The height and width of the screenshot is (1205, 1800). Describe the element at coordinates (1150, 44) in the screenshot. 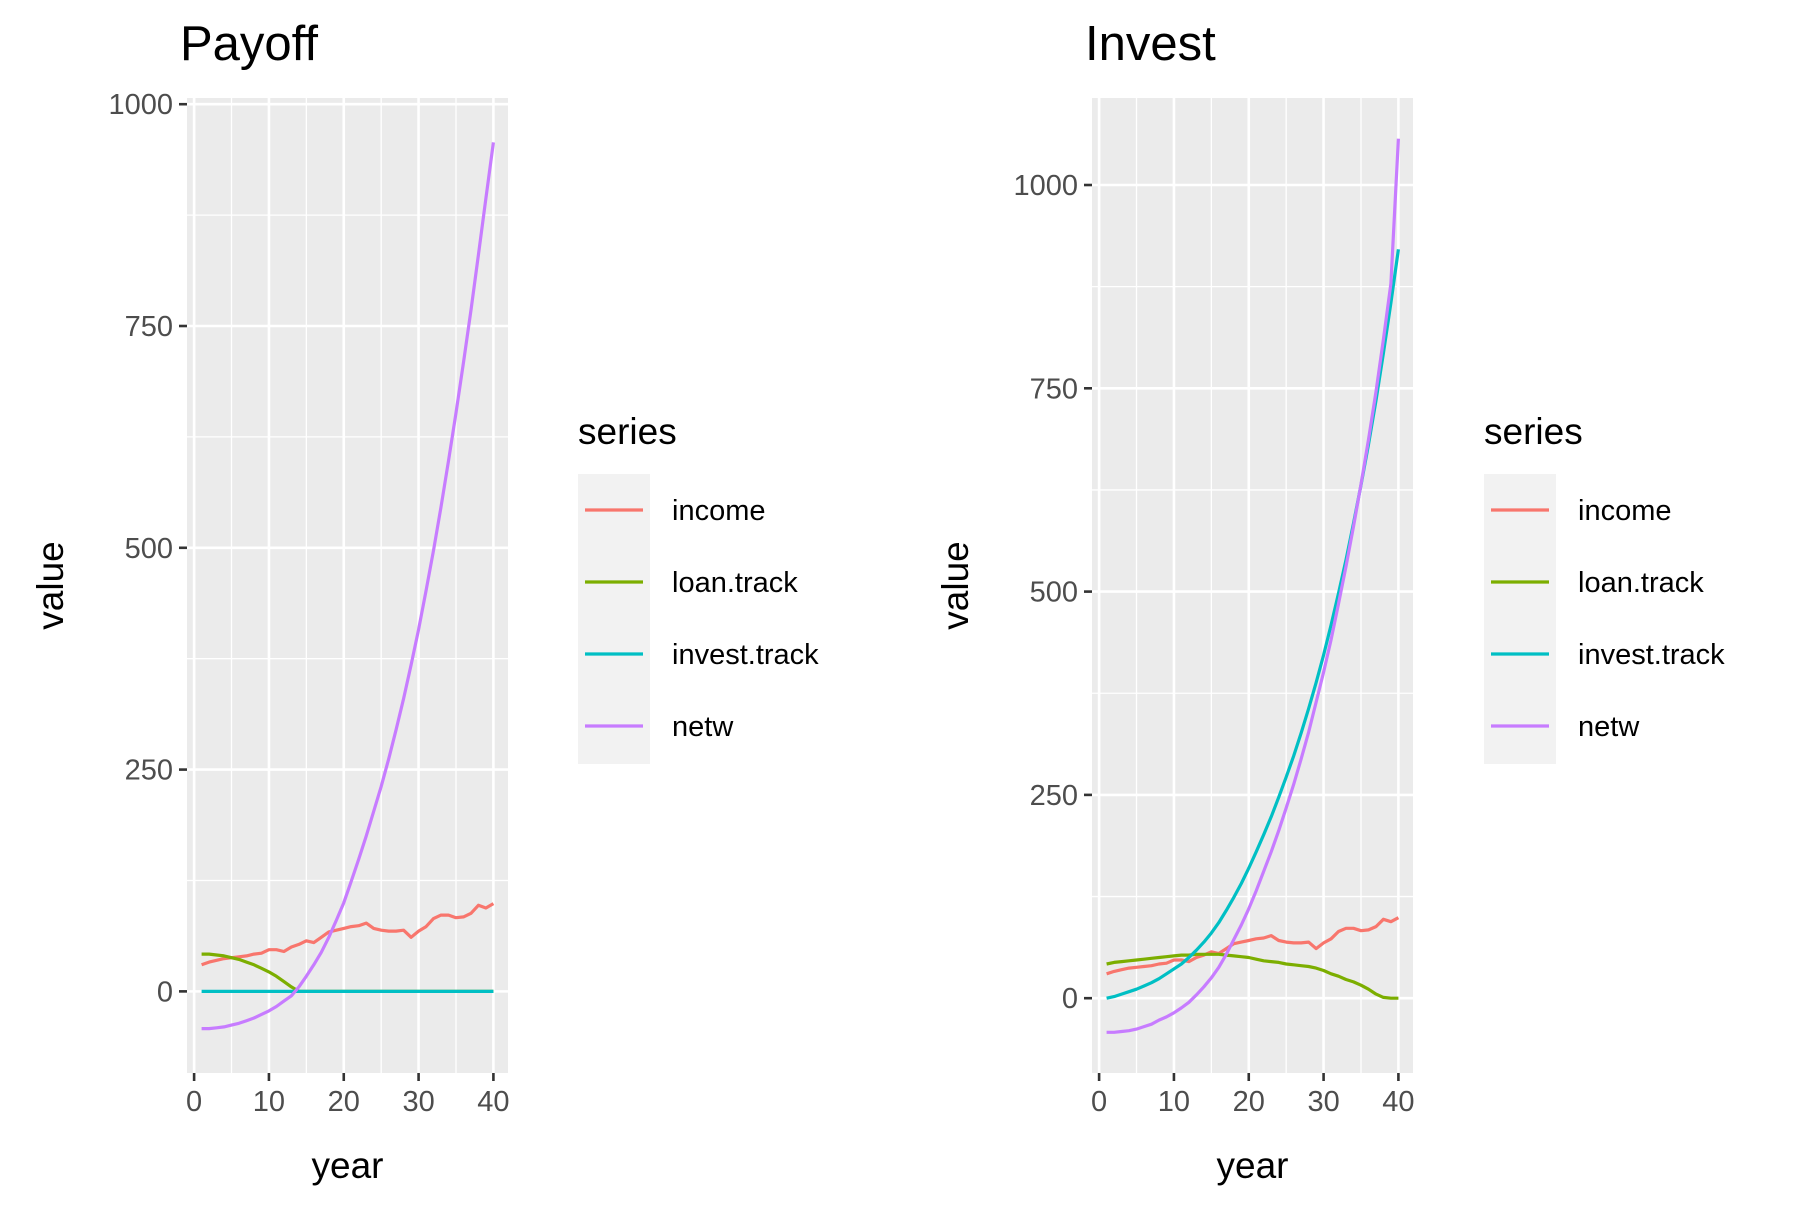

I see `plot-title: Invest` at that location.